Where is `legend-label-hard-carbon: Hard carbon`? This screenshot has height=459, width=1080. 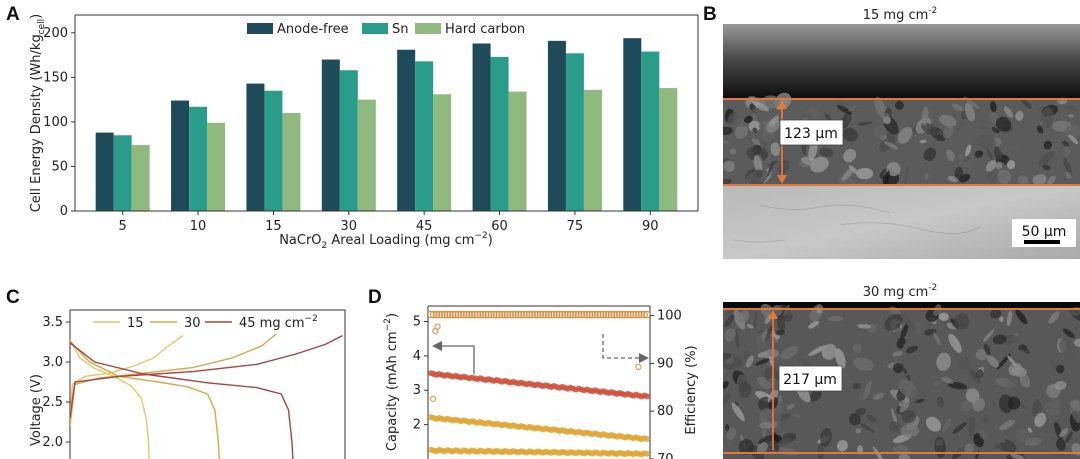 legend-label-hard-carbon: Hard carbon is located at coordinates (485, 29).